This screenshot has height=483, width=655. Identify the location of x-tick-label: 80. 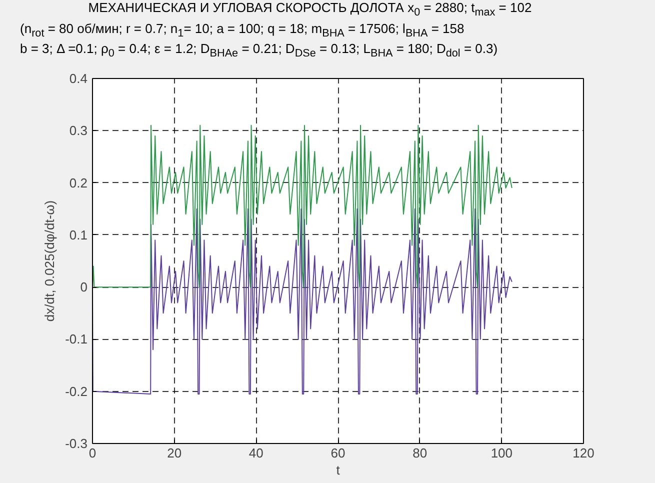
(420, 453).